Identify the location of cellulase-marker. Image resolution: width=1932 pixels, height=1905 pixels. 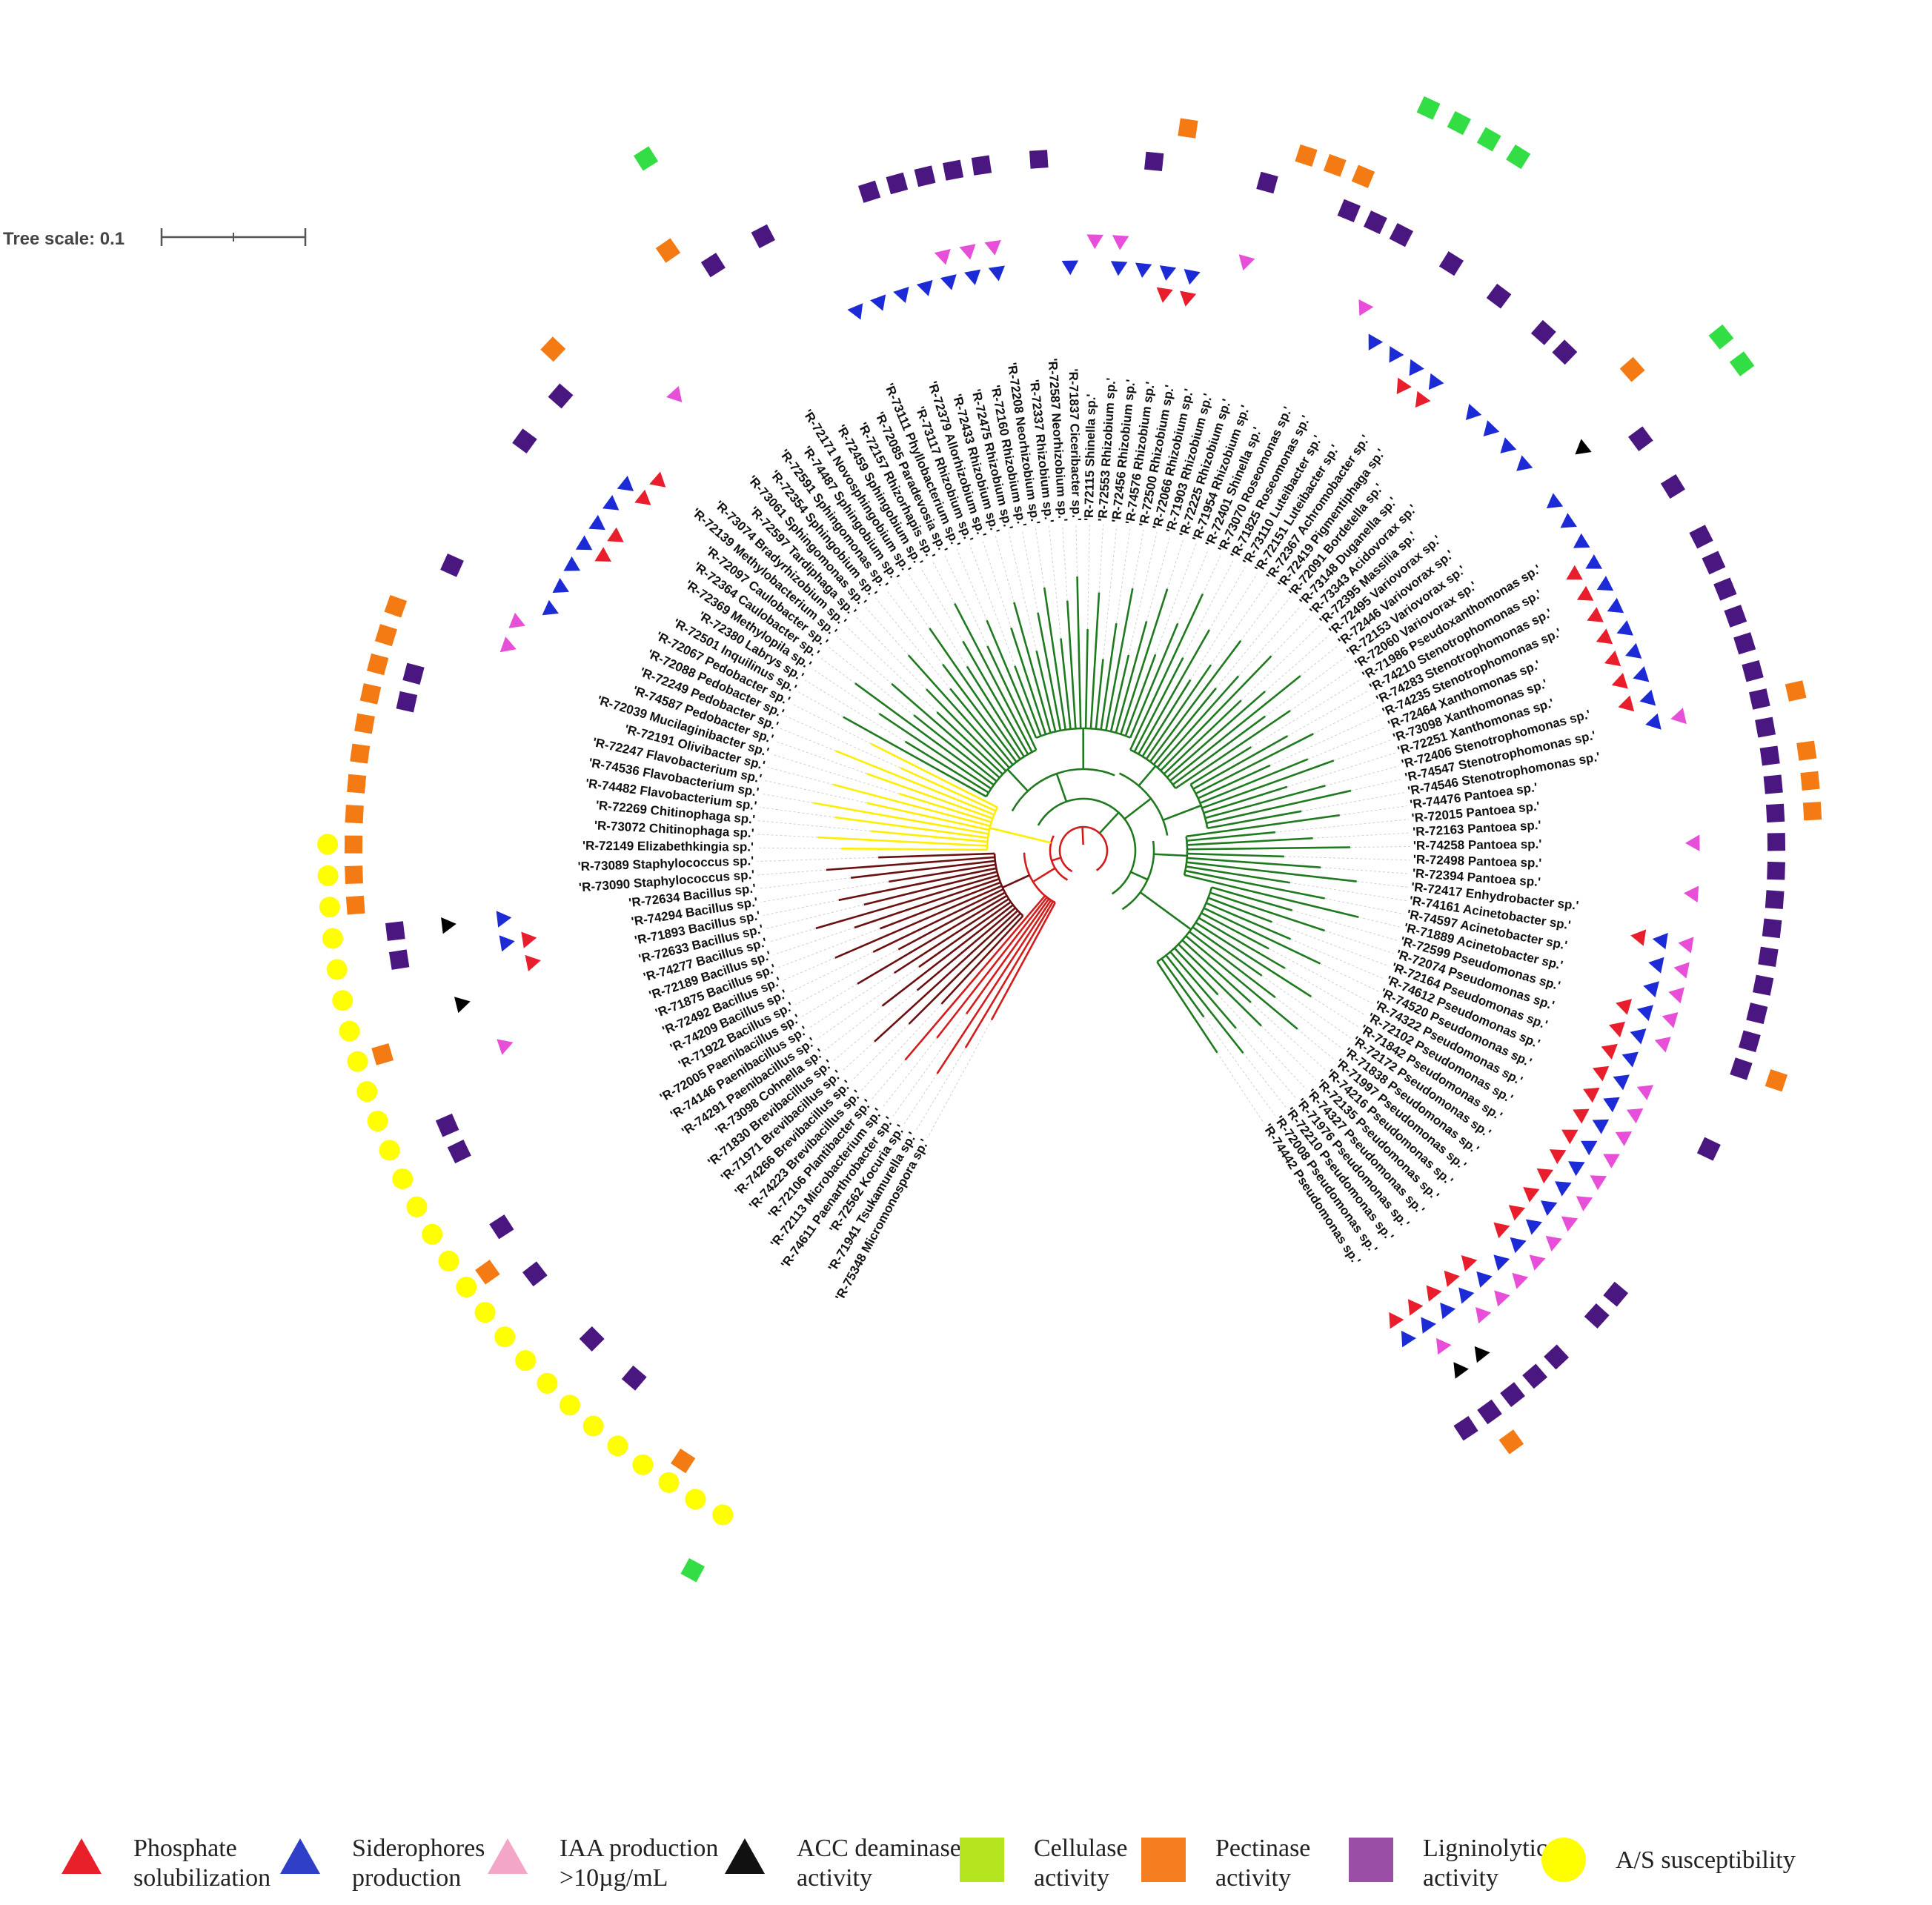
(1428, 108).